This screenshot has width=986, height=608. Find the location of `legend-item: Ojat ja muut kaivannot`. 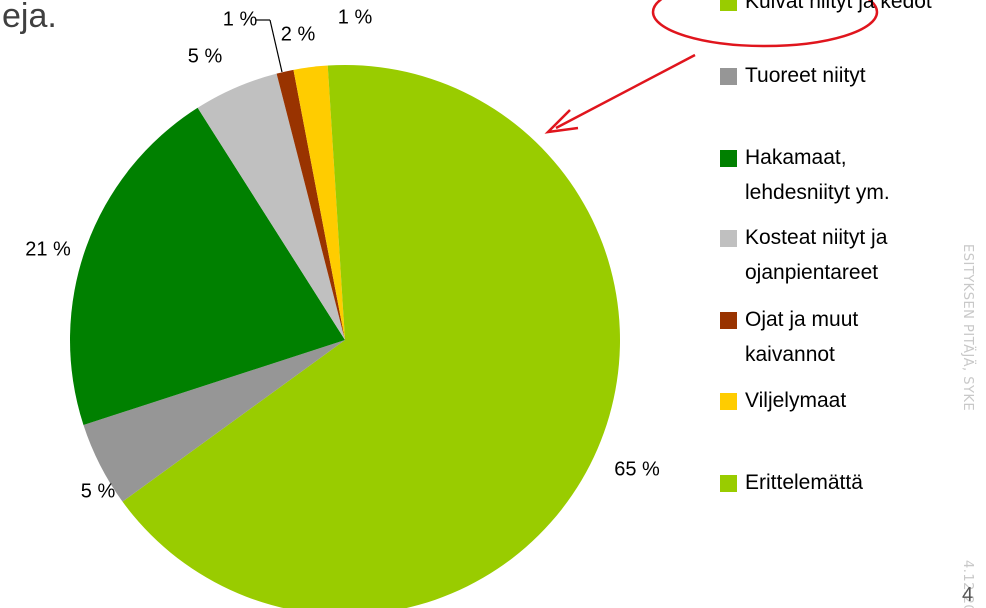

legend-item: Ojat ja muut kaivannot is located at coordinates (836, 337).